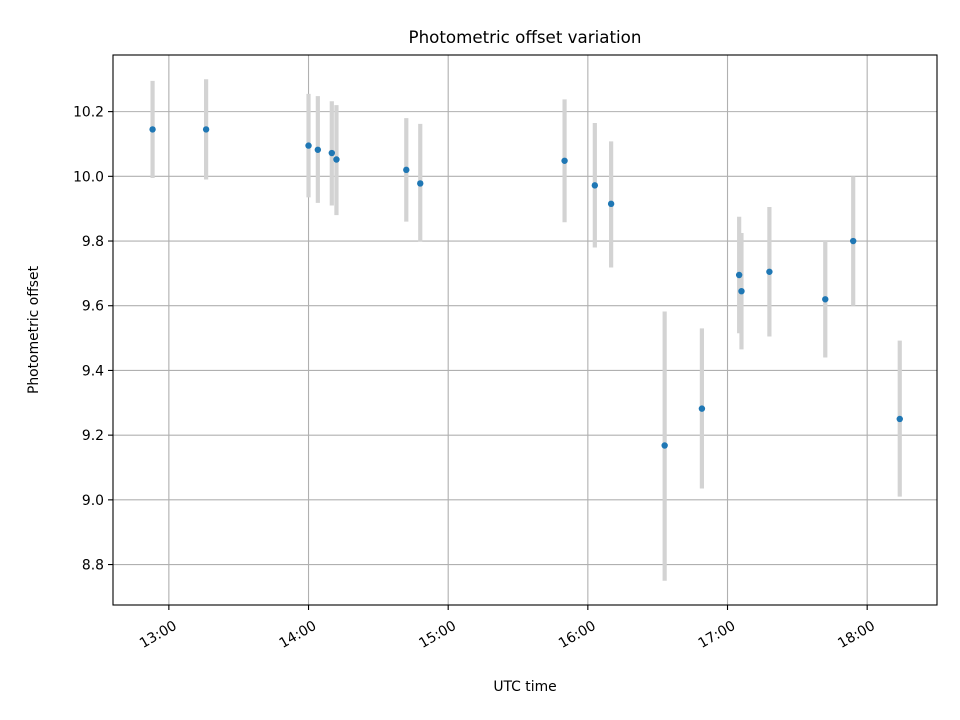  What do you see at coordinates (525, 37) in the screenshot?
I see `chart-title: Photometric offset variation` at bounding box center [525, 37].